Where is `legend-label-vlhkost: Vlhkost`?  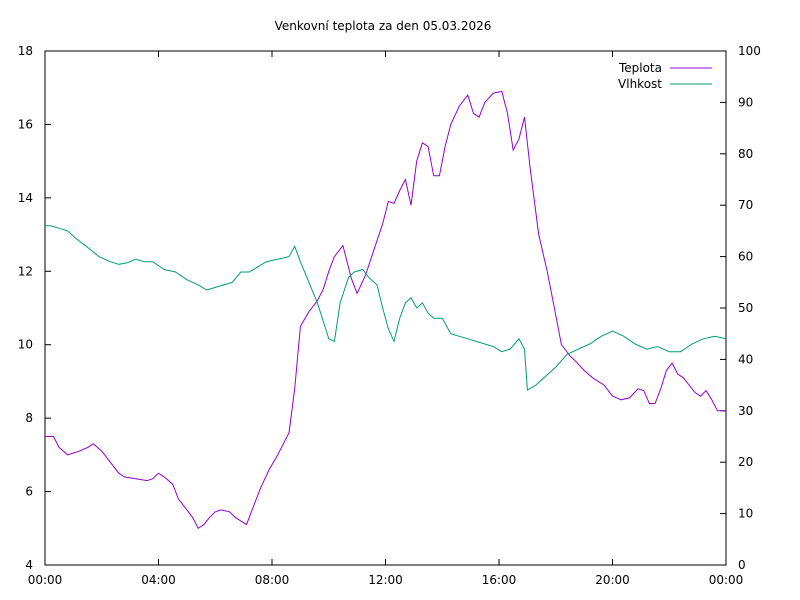
legend-label-vlhkost: Vlhkost is located at coordinates (640, 84).